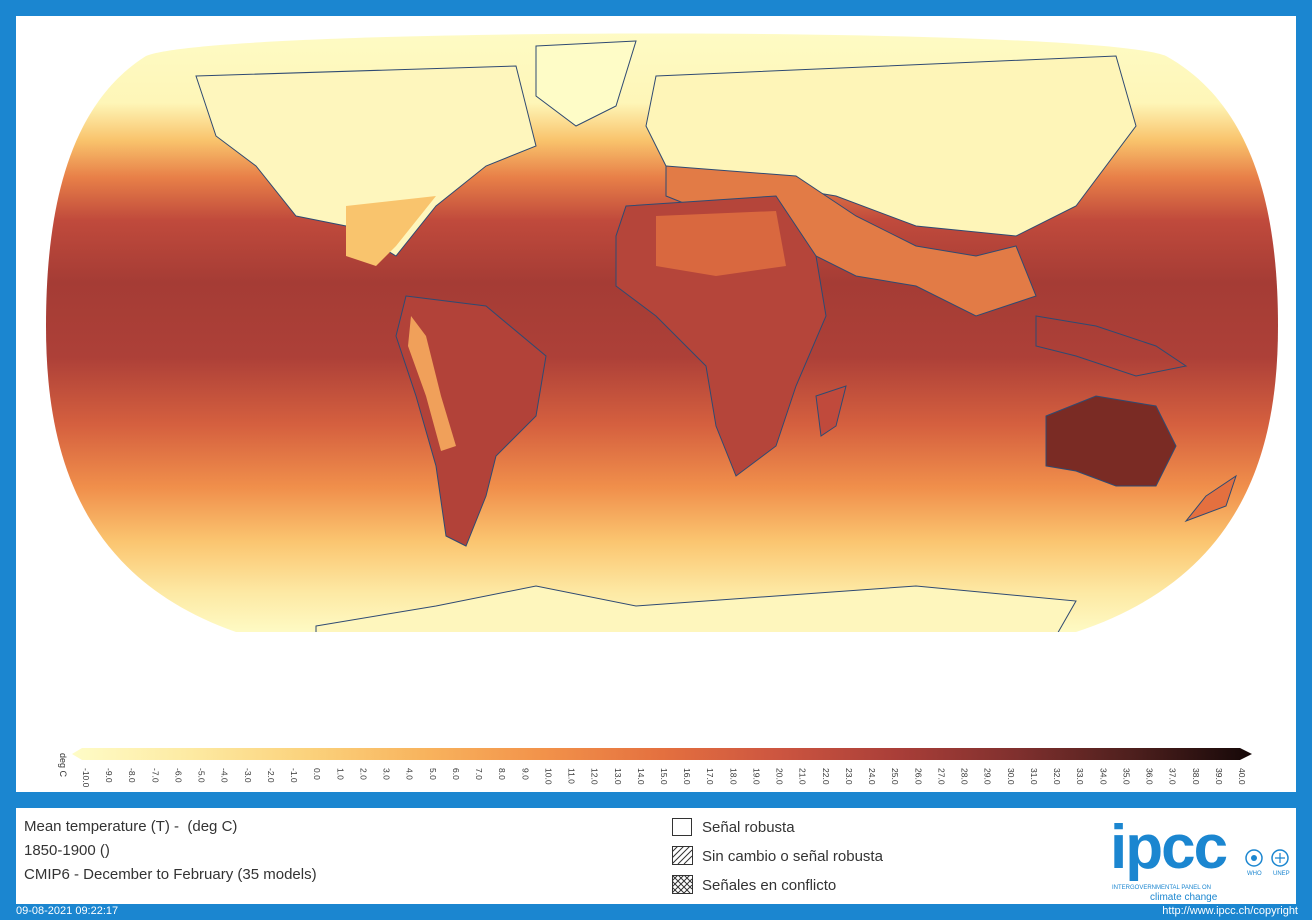 The width and height of the screenshot is (1312, 920). I want to click on colorbar-tick-label: 13.0, so click(618, 776).